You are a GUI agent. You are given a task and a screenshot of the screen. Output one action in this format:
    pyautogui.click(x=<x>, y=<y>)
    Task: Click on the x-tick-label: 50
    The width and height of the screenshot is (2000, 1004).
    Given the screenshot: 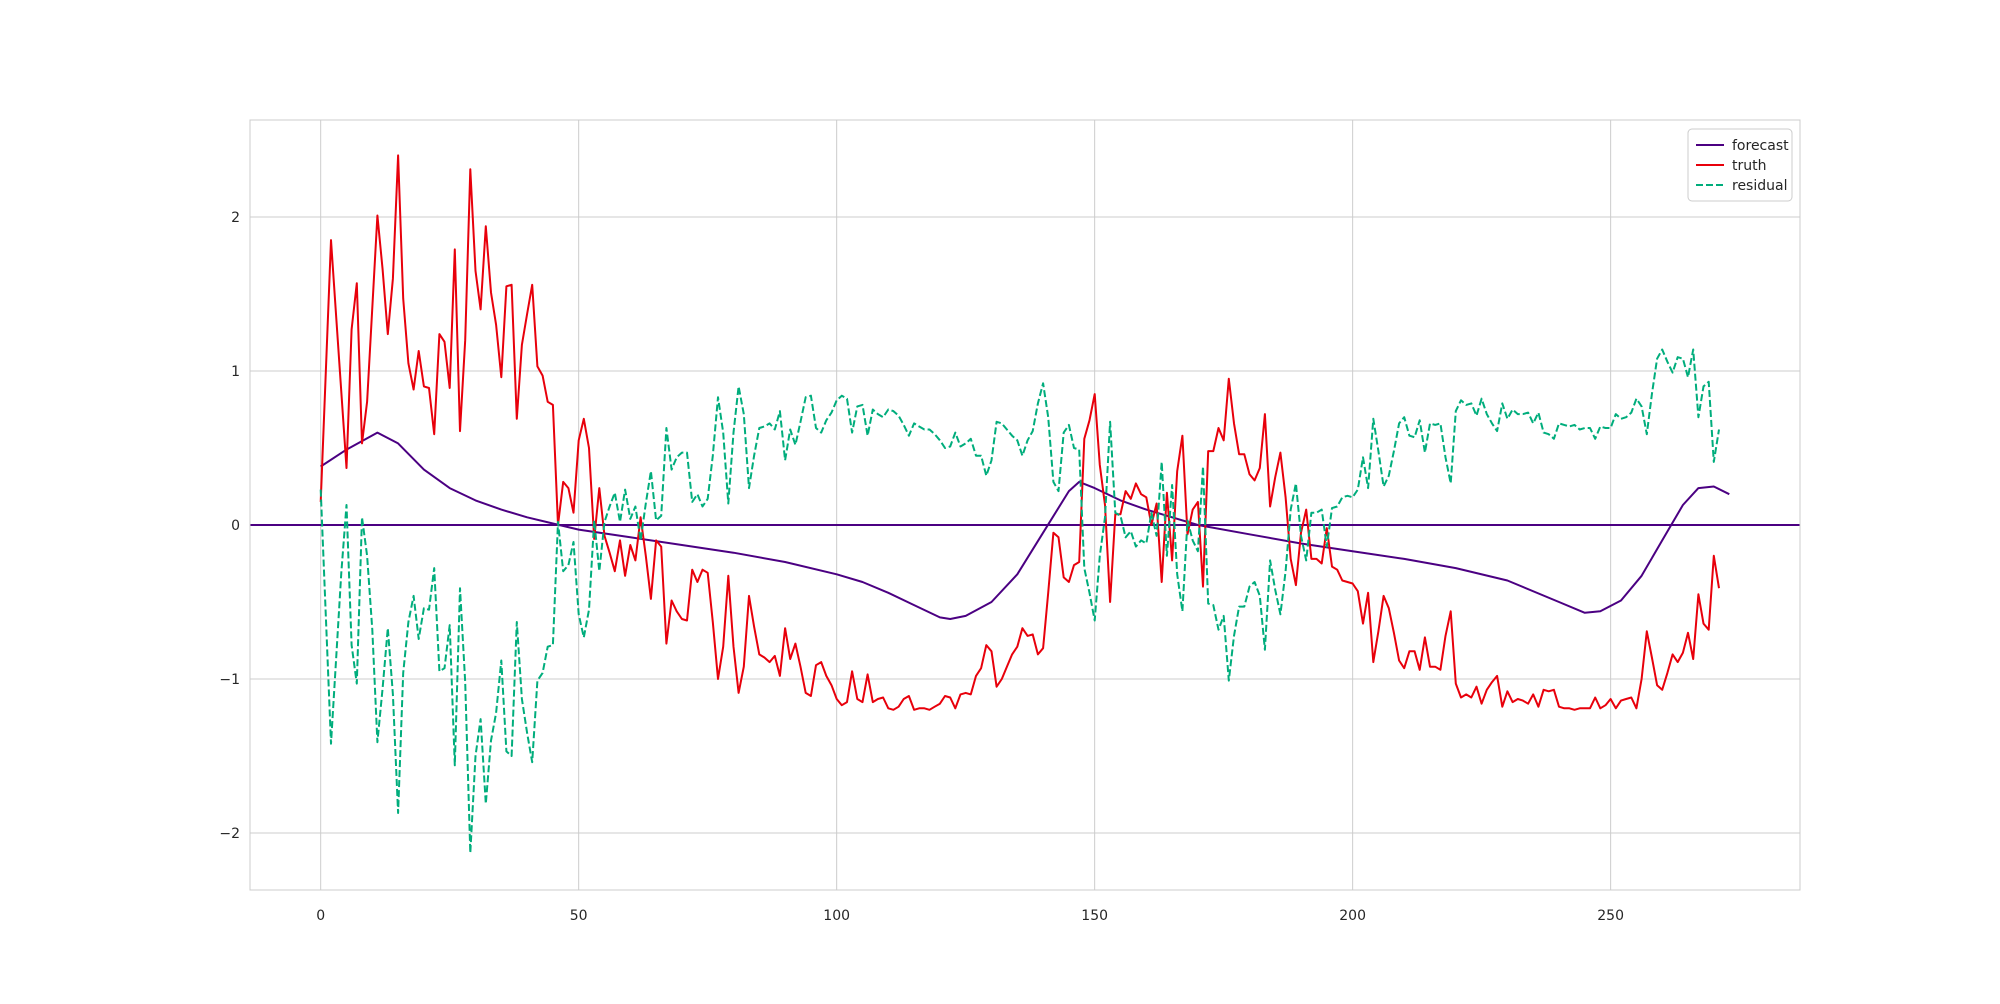 What is the action you would take?
    pyautogui.click(x=579, y=916)
    